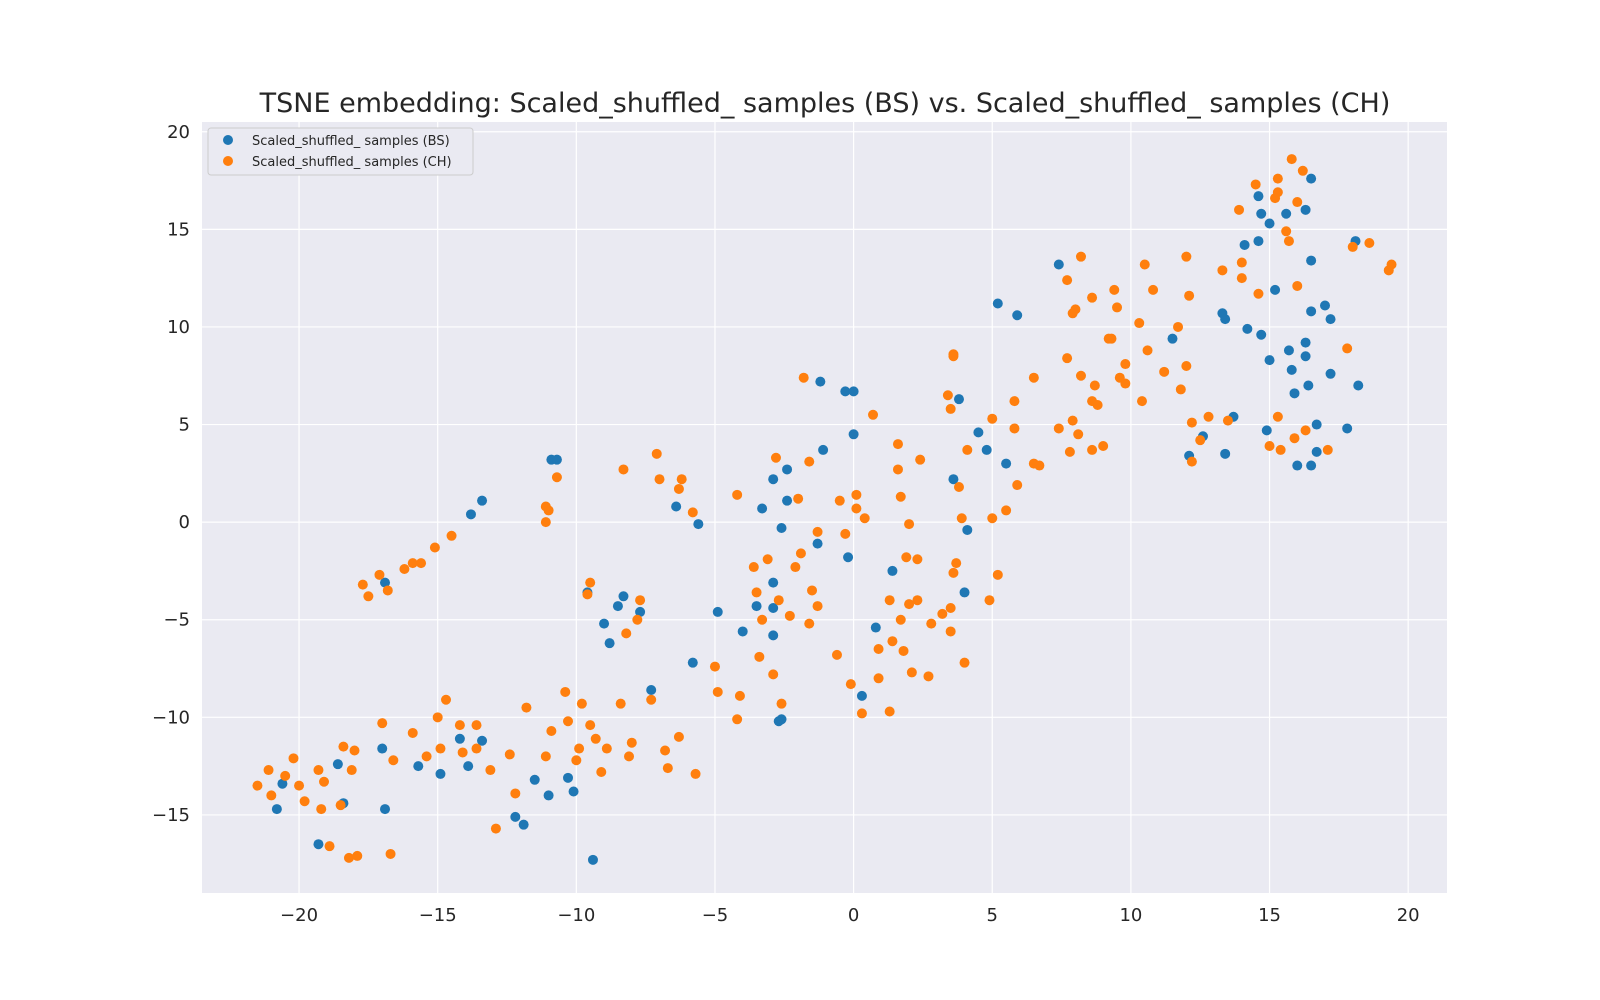  What do you see at coordinates (178, 327) in the screenshot?
I see `y-tick-label: 10` at bounding box center [178, 327].